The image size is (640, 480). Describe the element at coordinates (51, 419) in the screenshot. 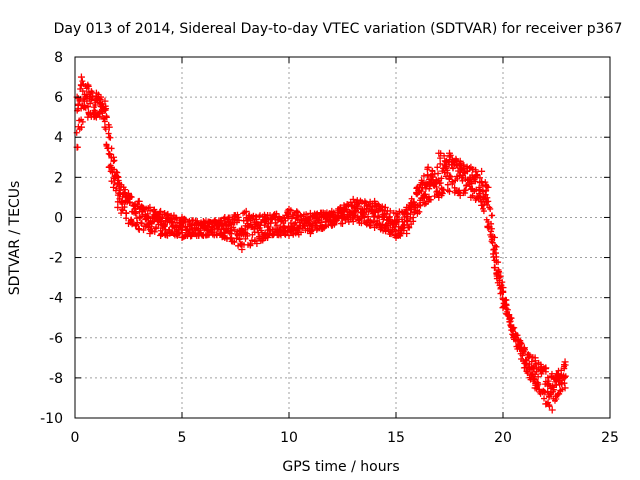

I see `y-tick-label: -10` at that location.